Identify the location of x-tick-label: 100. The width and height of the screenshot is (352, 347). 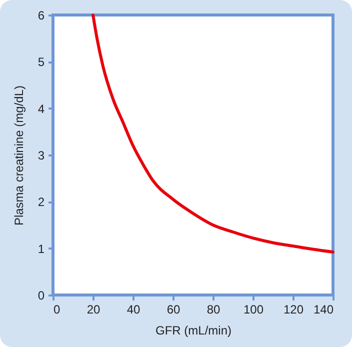
(253, 309).